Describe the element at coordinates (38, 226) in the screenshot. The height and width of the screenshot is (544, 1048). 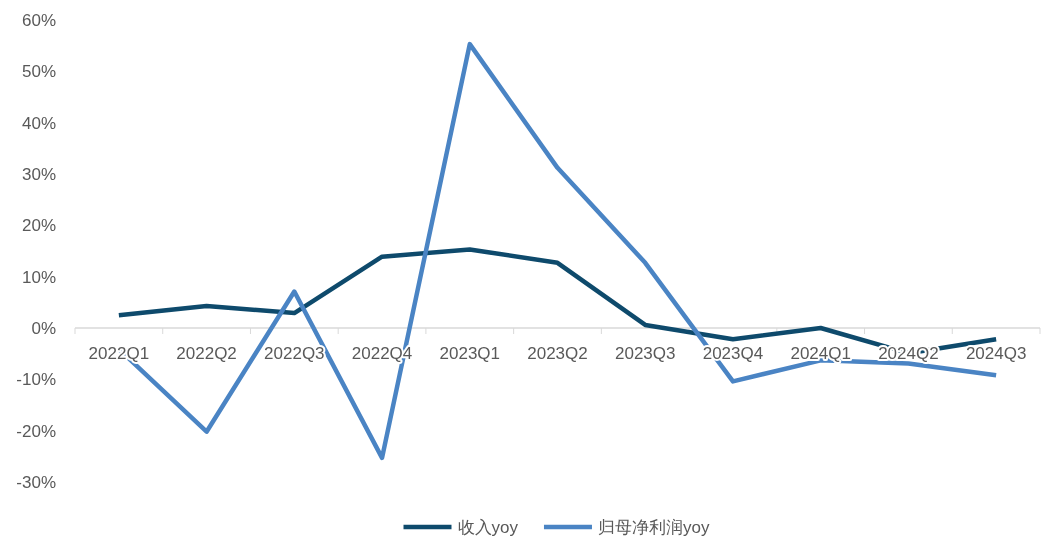
I see `y-tick-label: 20%` at that location.